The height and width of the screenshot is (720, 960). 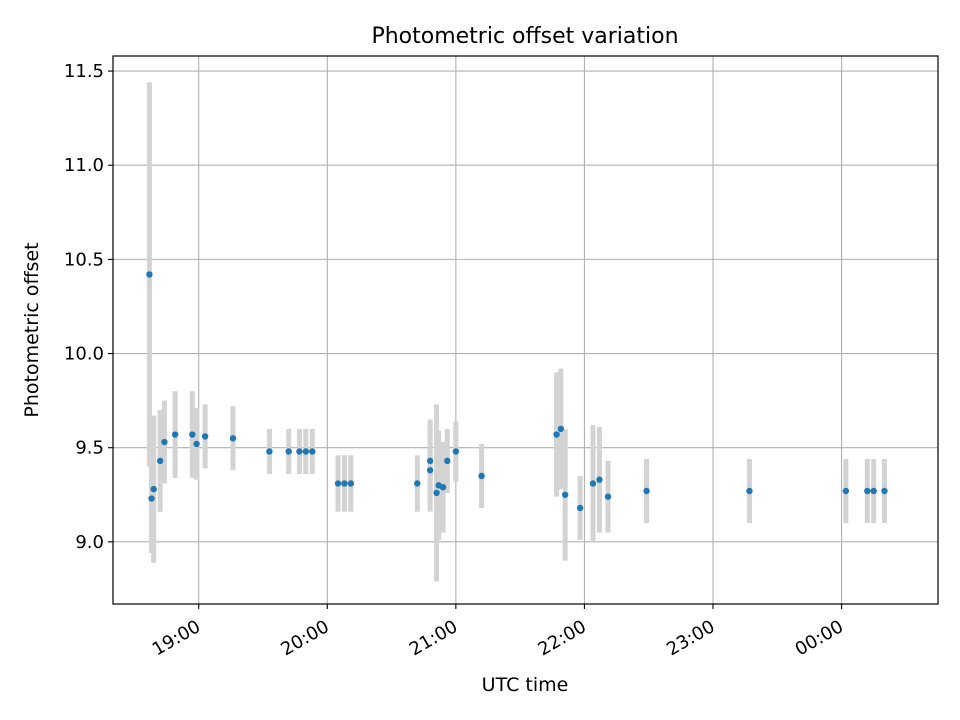 I want to click on y-tick-label: 11.0, so click(x=84, y=165).